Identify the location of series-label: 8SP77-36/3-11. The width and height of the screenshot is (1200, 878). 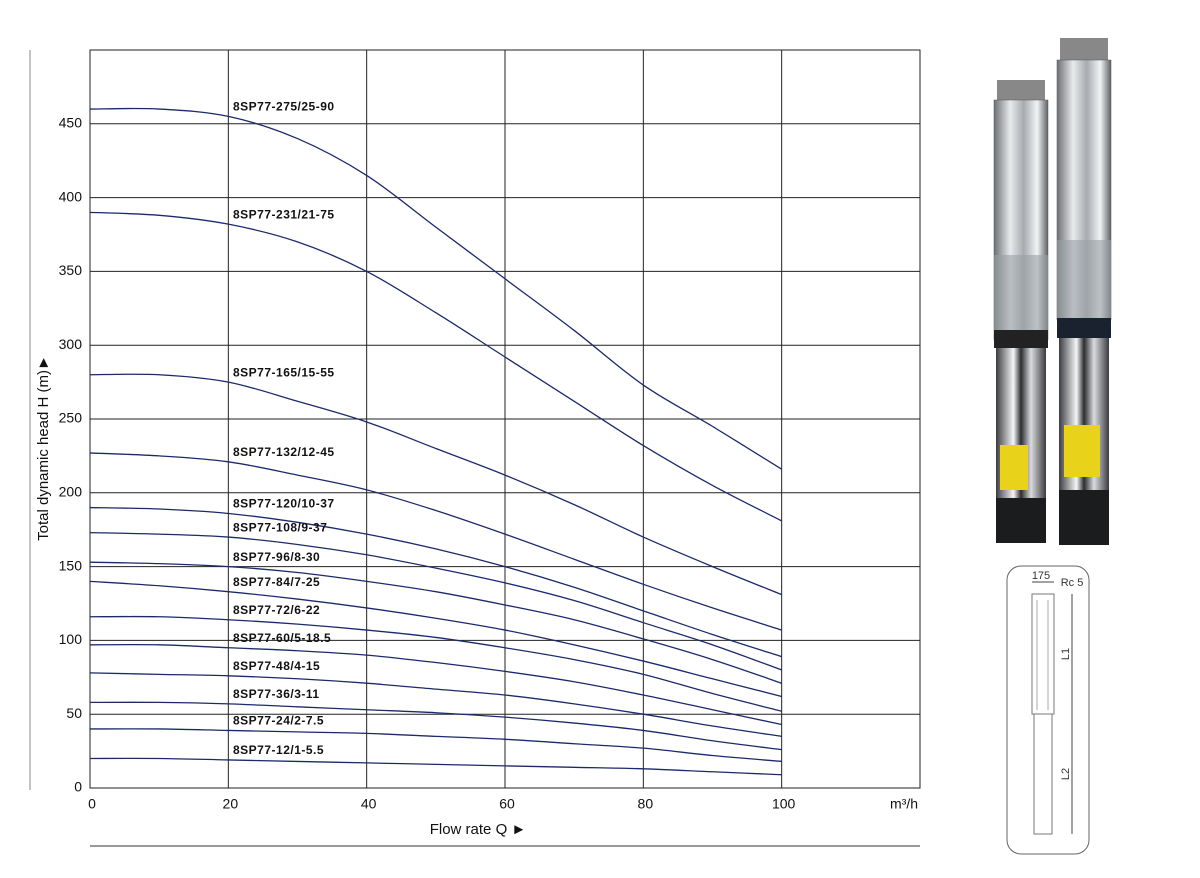
(276, 694).